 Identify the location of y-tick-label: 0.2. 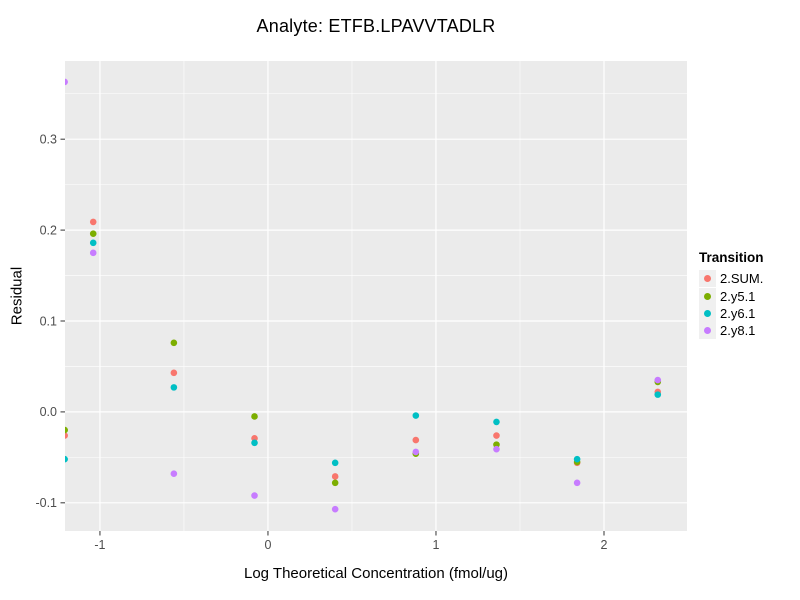
(48, 230).